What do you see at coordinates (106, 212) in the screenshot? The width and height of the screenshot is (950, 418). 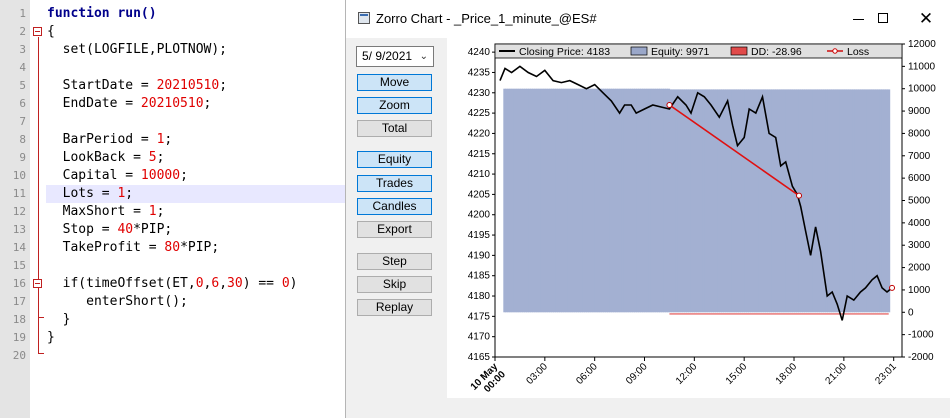 I see `code-line: MaxShort = 1;` at bounding box center [106, 212].